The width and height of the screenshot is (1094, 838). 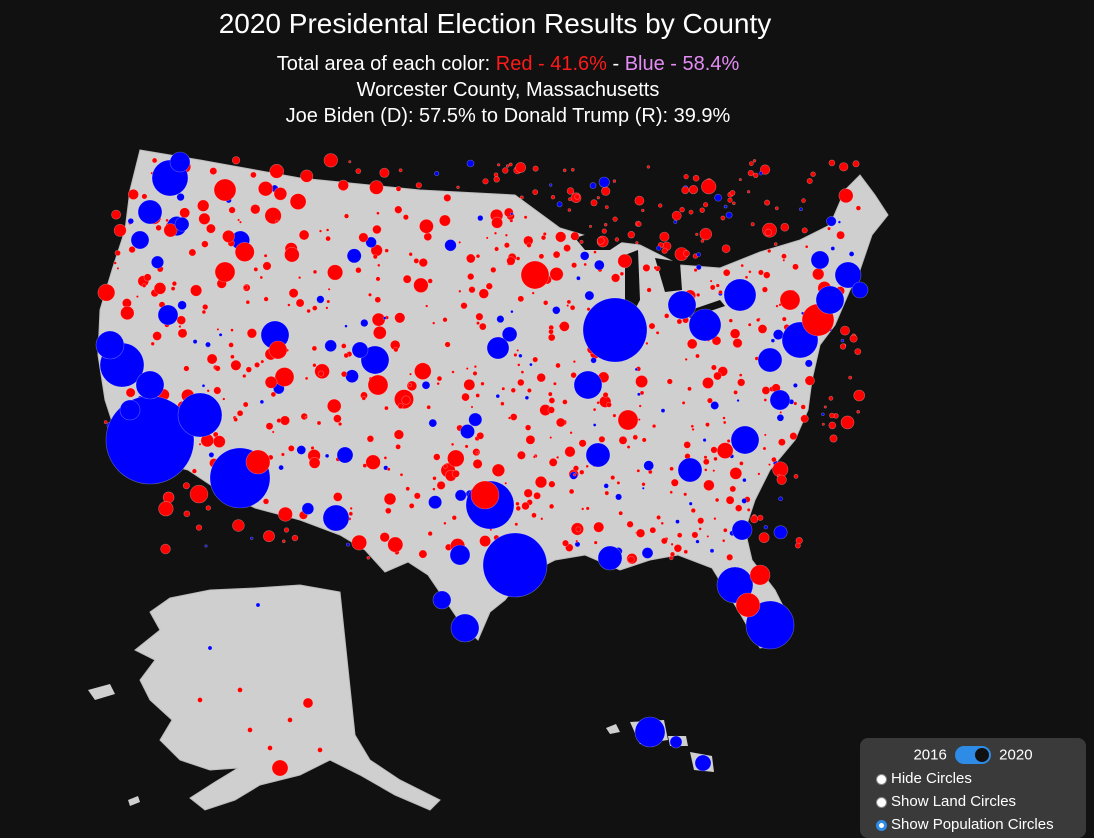 I want to click on hide-circles-option: Hide Circles, so click(x=924, y=778).